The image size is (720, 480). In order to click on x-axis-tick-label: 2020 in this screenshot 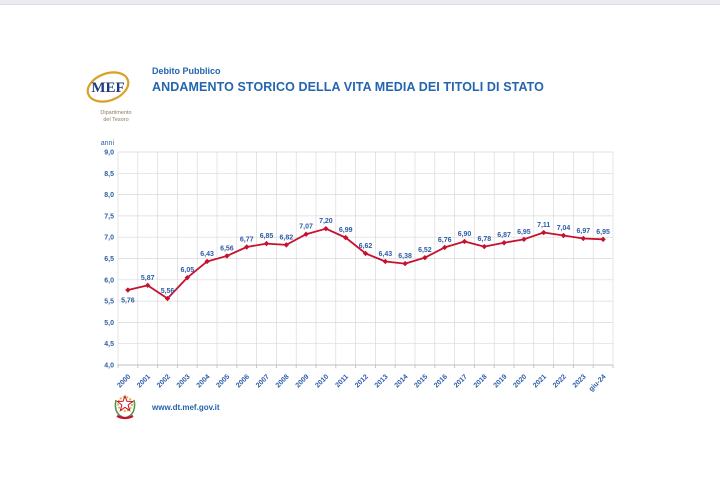, I will do `click(520, 381)`.